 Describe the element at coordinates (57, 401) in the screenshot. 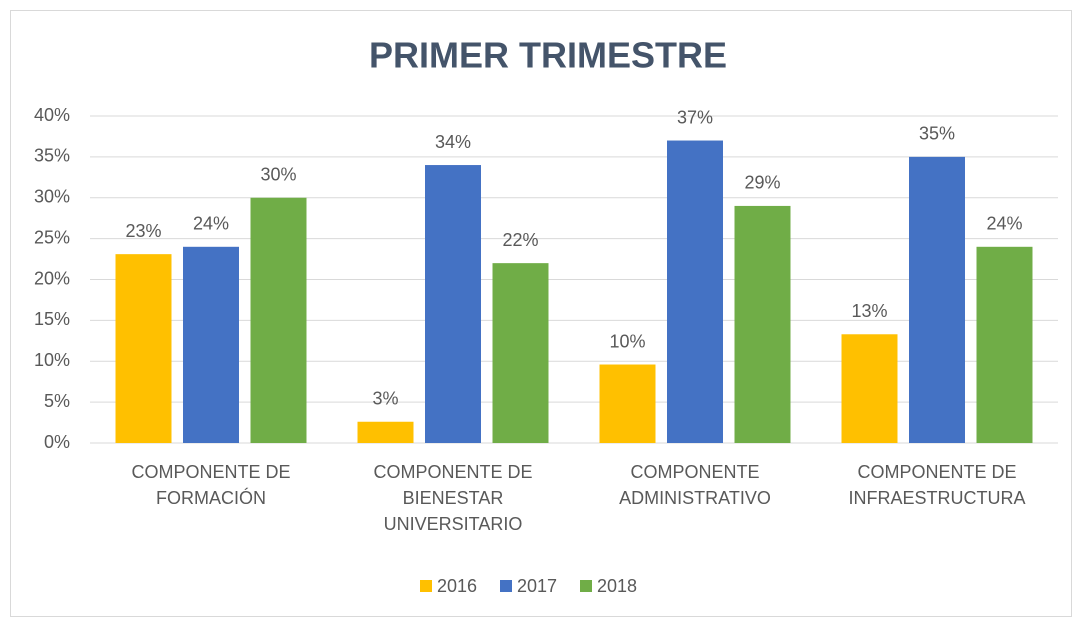

I see `y-tick-label: 5%` at that location.